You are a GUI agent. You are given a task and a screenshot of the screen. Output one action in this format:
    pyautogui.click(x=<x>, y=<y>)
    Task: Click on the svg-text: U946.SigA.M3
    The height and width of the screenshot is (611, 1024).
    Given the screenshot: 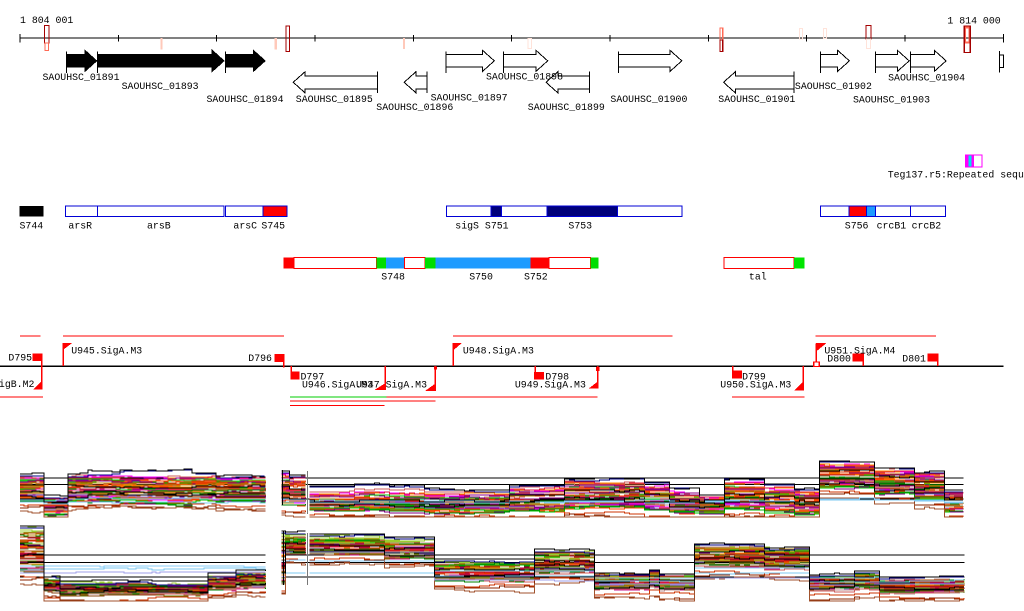 What is the action you would take?
    pyautogui.click(x=337, y=385)
    